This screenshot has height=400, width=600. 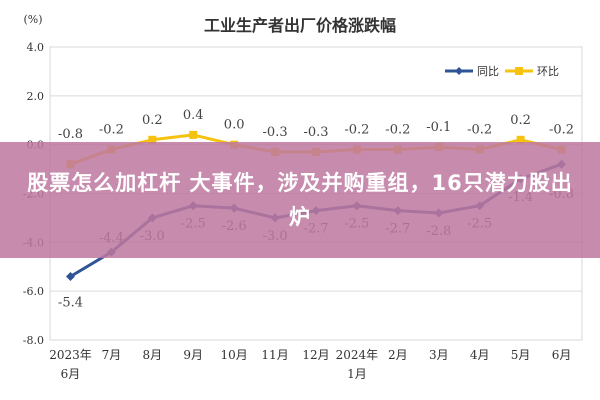 What do you see at coordinates (521, 355) in the screenshot?
I see `x-tick-label: 5月` at bounding box center [521, 355].